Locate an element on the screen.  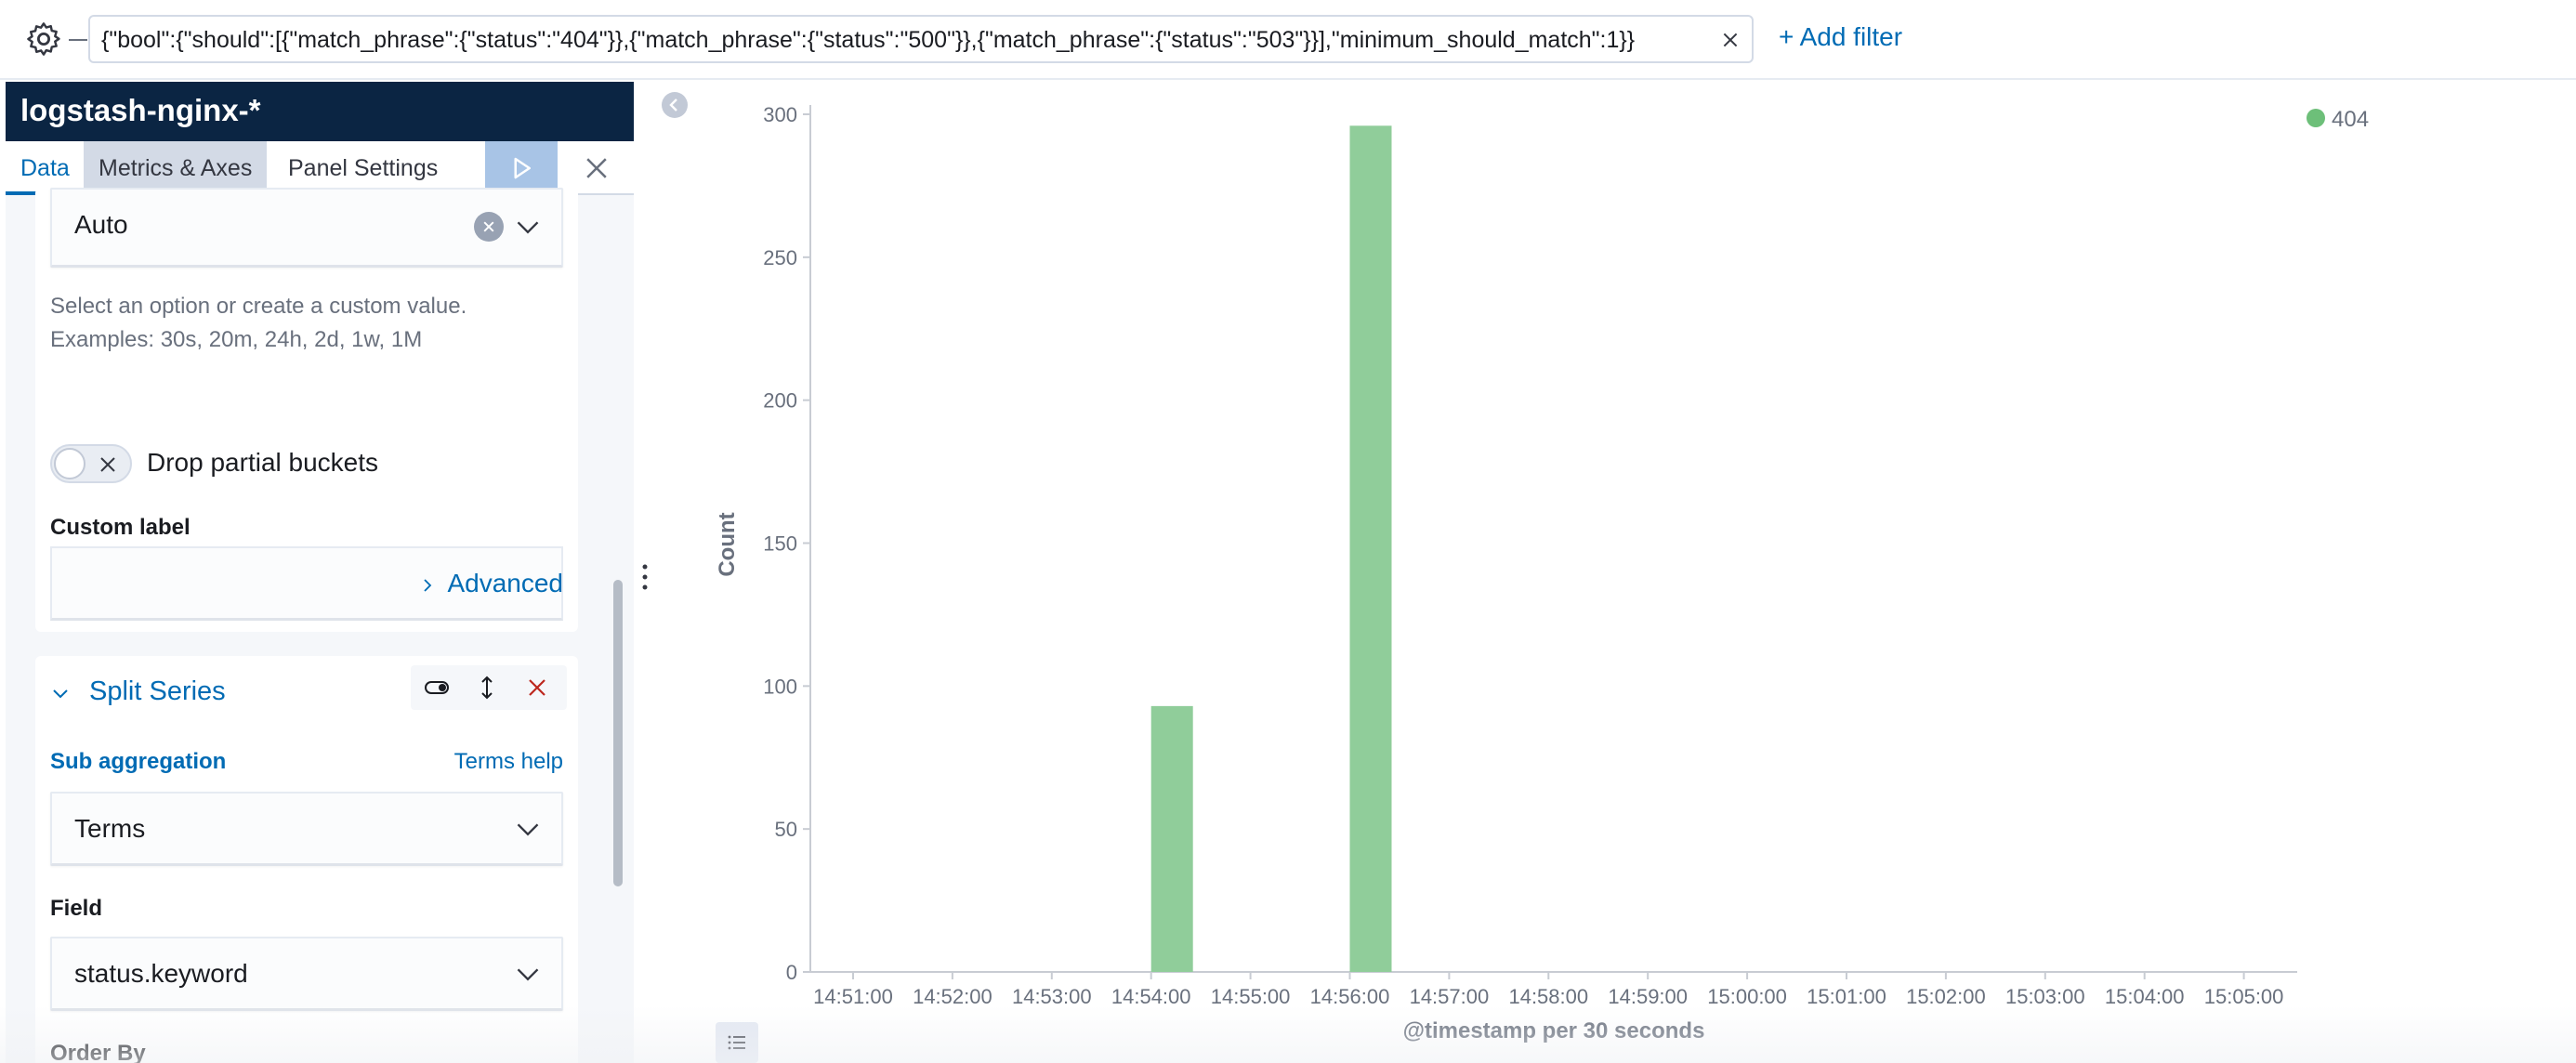
filter-connector is located at coordinates (78, 40).